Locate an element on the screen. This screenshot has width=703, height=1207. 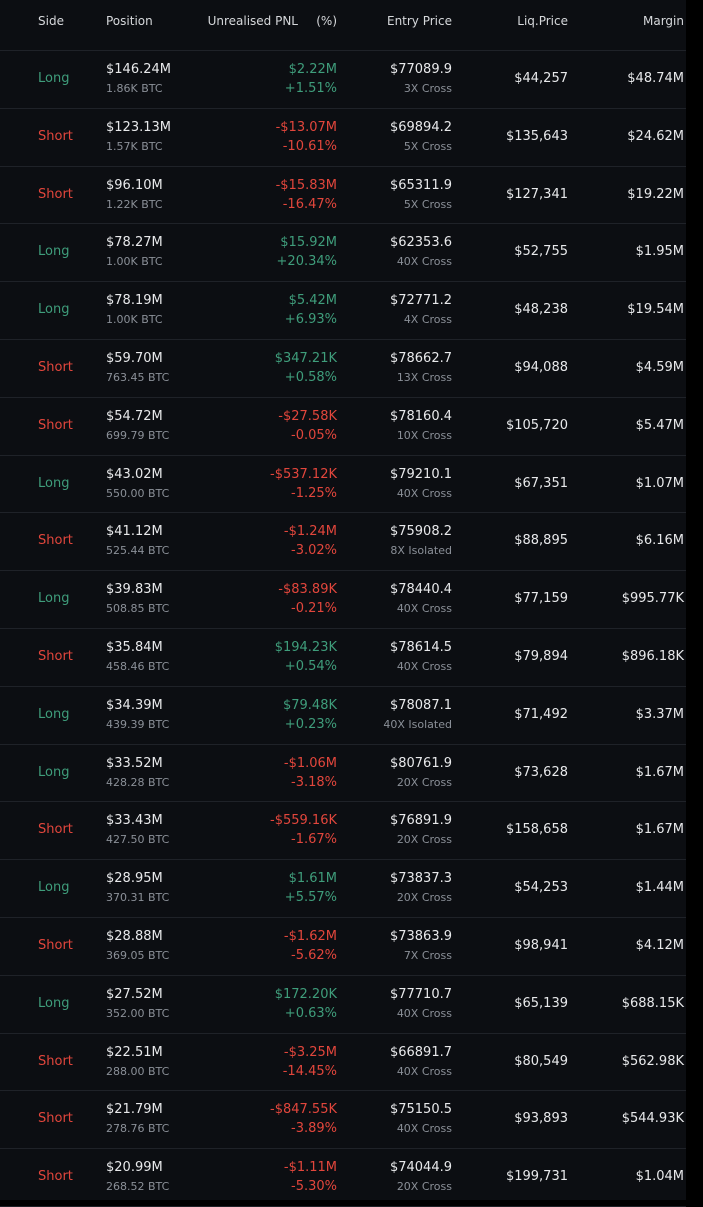
margin: $5.47M is located at coordinates (659, 425).